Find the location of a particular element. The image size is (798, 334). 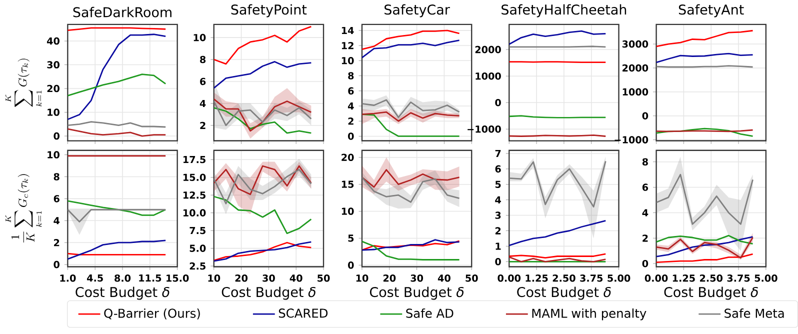

legend-label: Safe AD is located at coordinates (430, 313).